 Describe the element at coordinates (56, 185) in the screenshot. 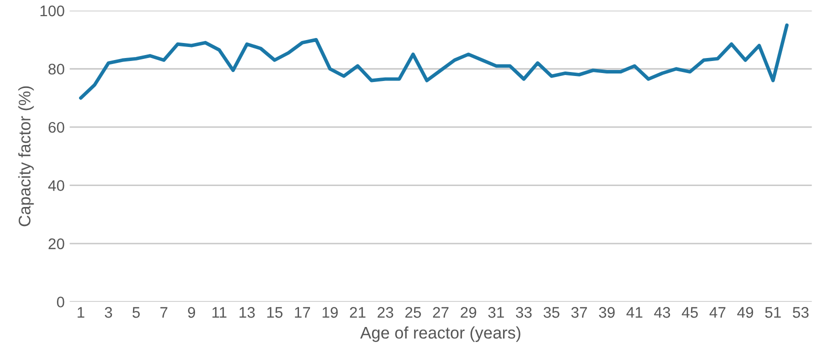

I see `y-tick-label: 40` at that location.